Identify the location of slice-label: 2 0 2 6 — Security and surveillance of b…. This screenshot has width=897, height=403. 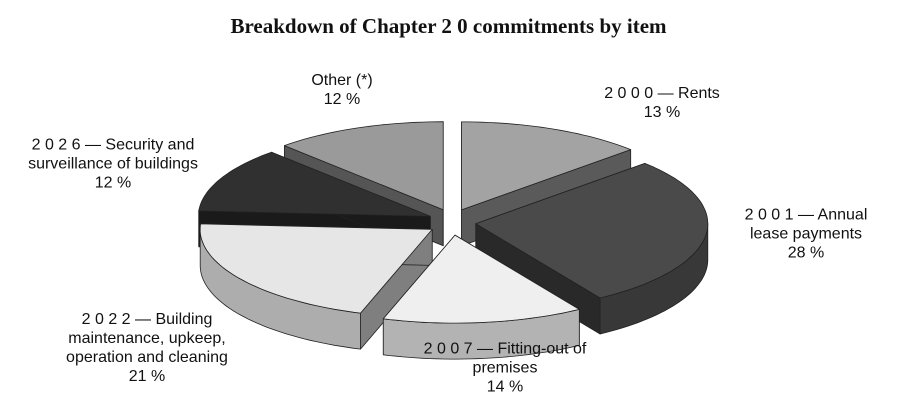
(113, 164).